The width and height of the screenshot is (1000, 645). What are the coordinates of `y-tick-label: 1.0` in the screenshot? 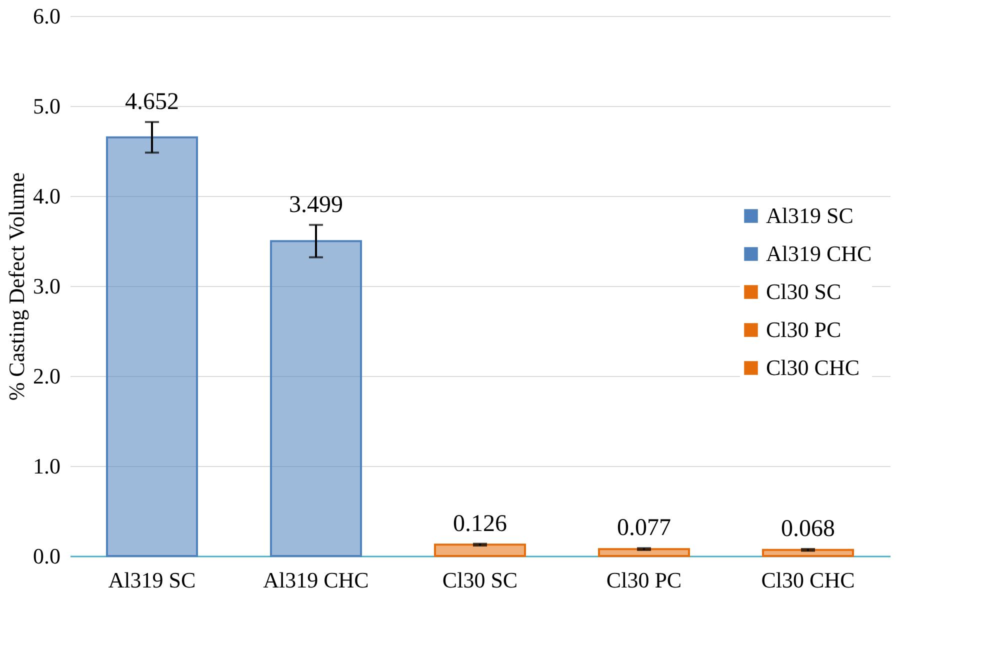 It's located at (46, 466).